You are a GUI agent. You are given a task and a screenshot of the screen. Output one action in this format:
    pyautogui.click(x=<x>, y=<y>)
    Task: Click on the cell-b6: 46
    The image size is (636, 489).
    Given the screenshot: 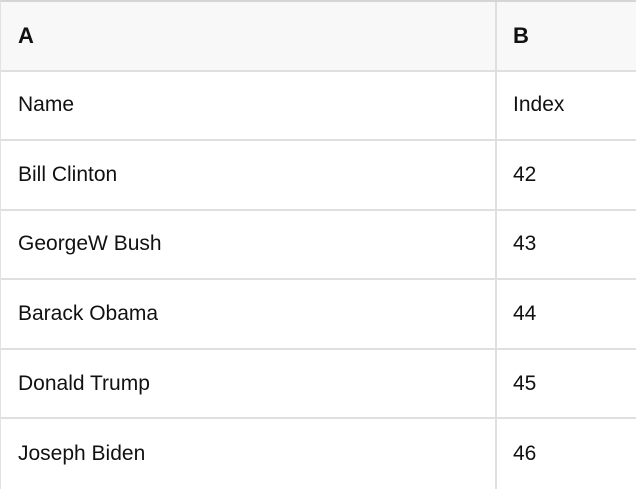 What is the action you would take?
    pyautogui.click(x=566, y=454)
    